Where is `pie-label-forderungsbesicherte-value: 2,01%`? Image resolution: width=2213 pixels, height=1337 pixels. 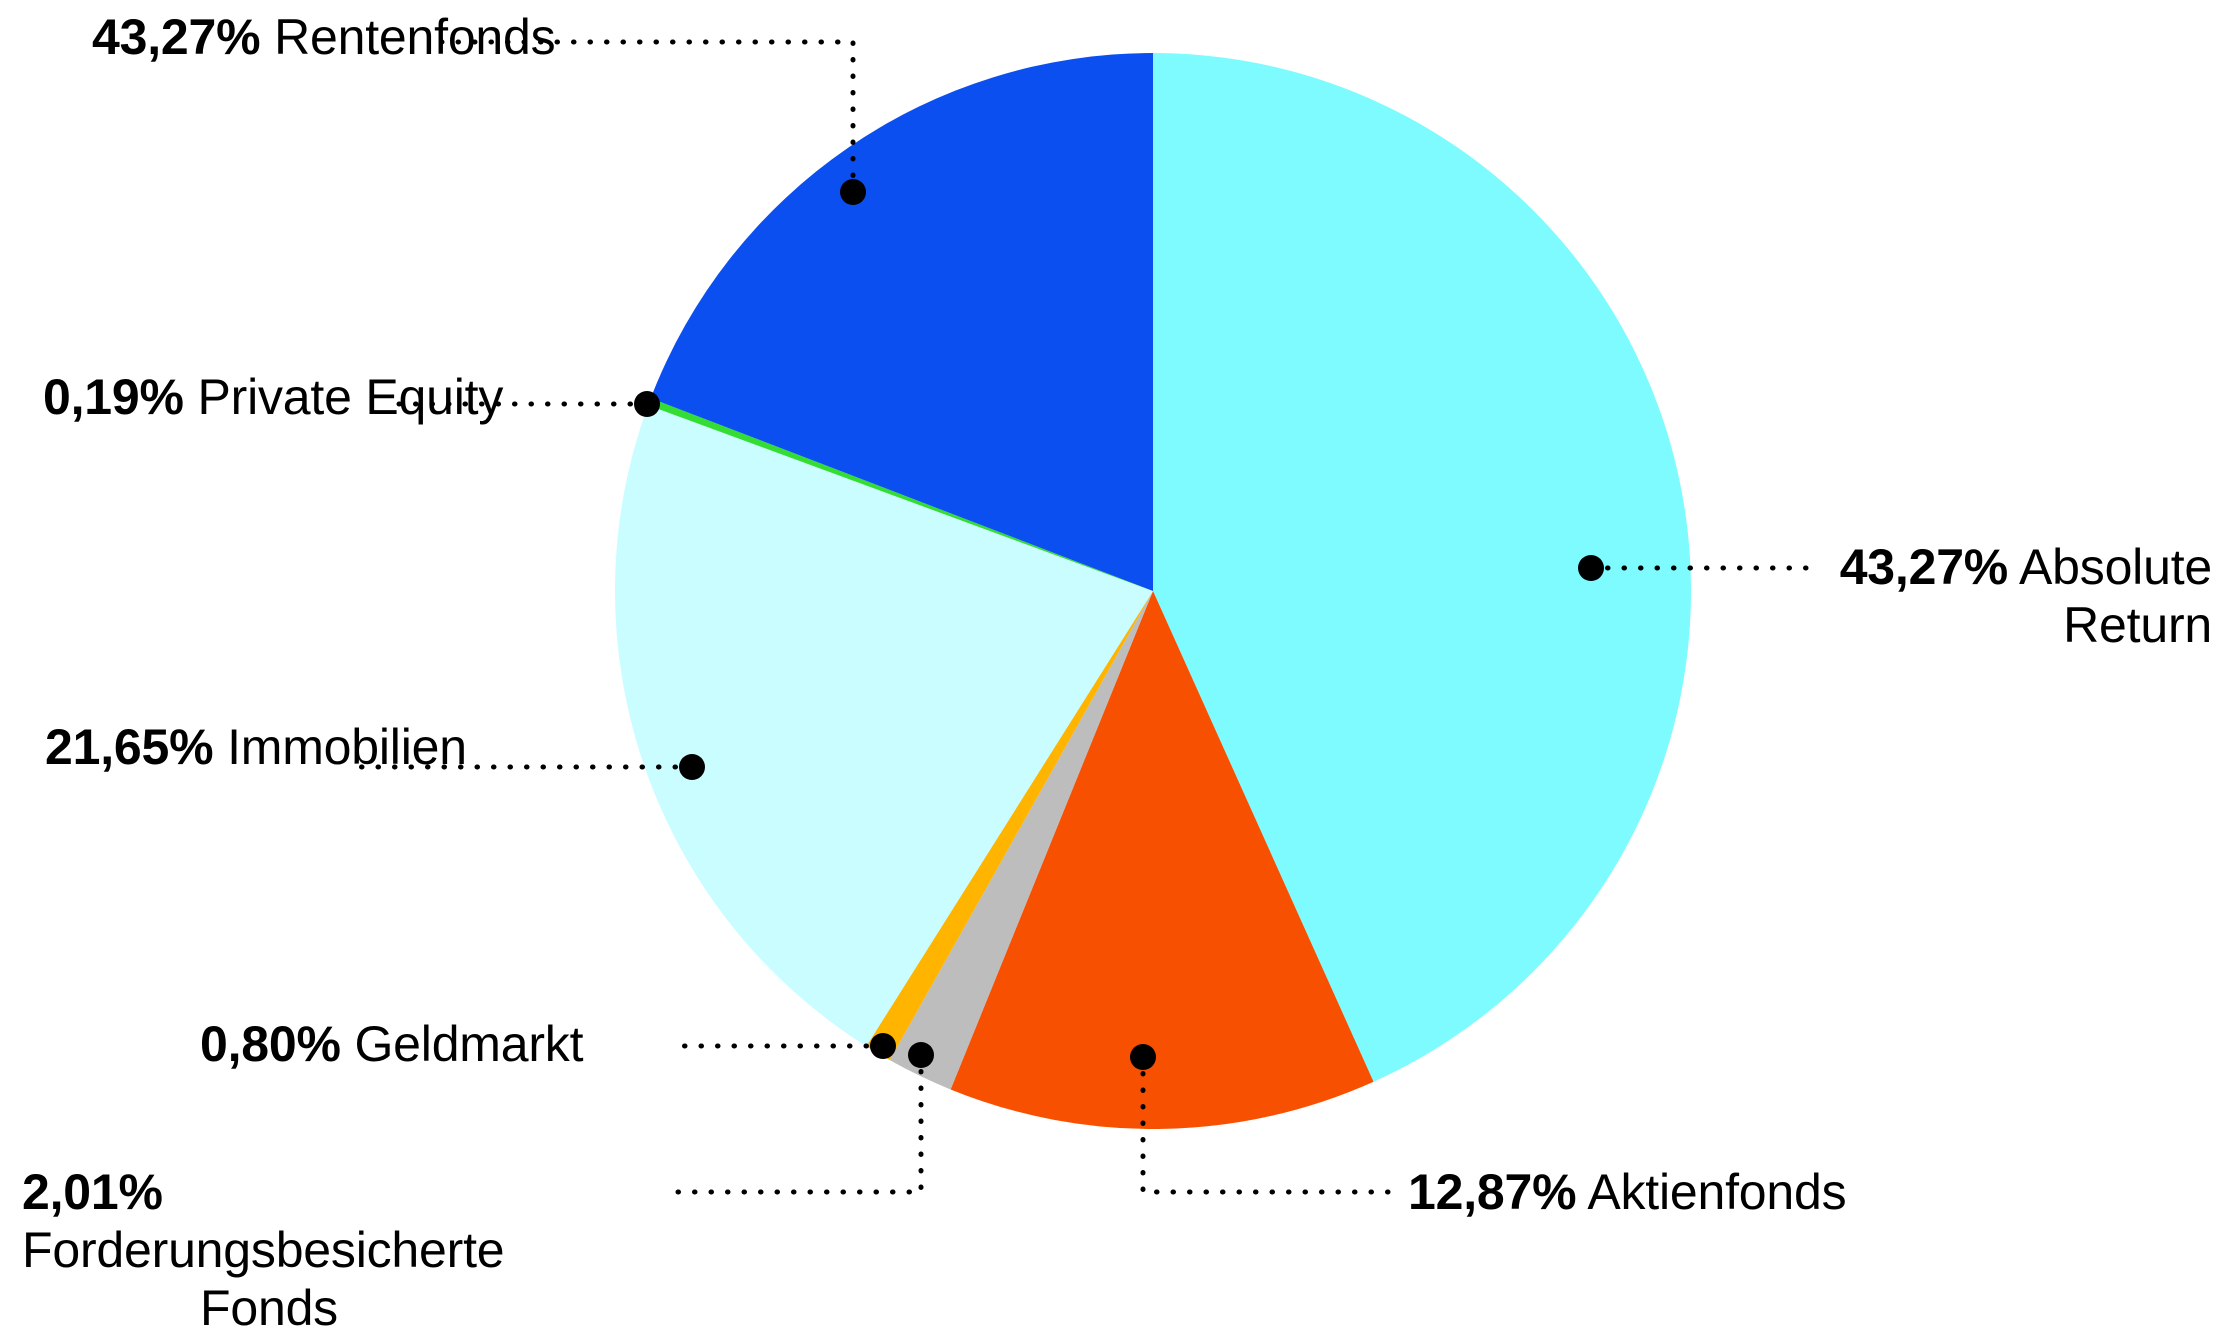 pie-label-forderungsbesicherte-value: 2,01% is located at coordinates (92, 1192).